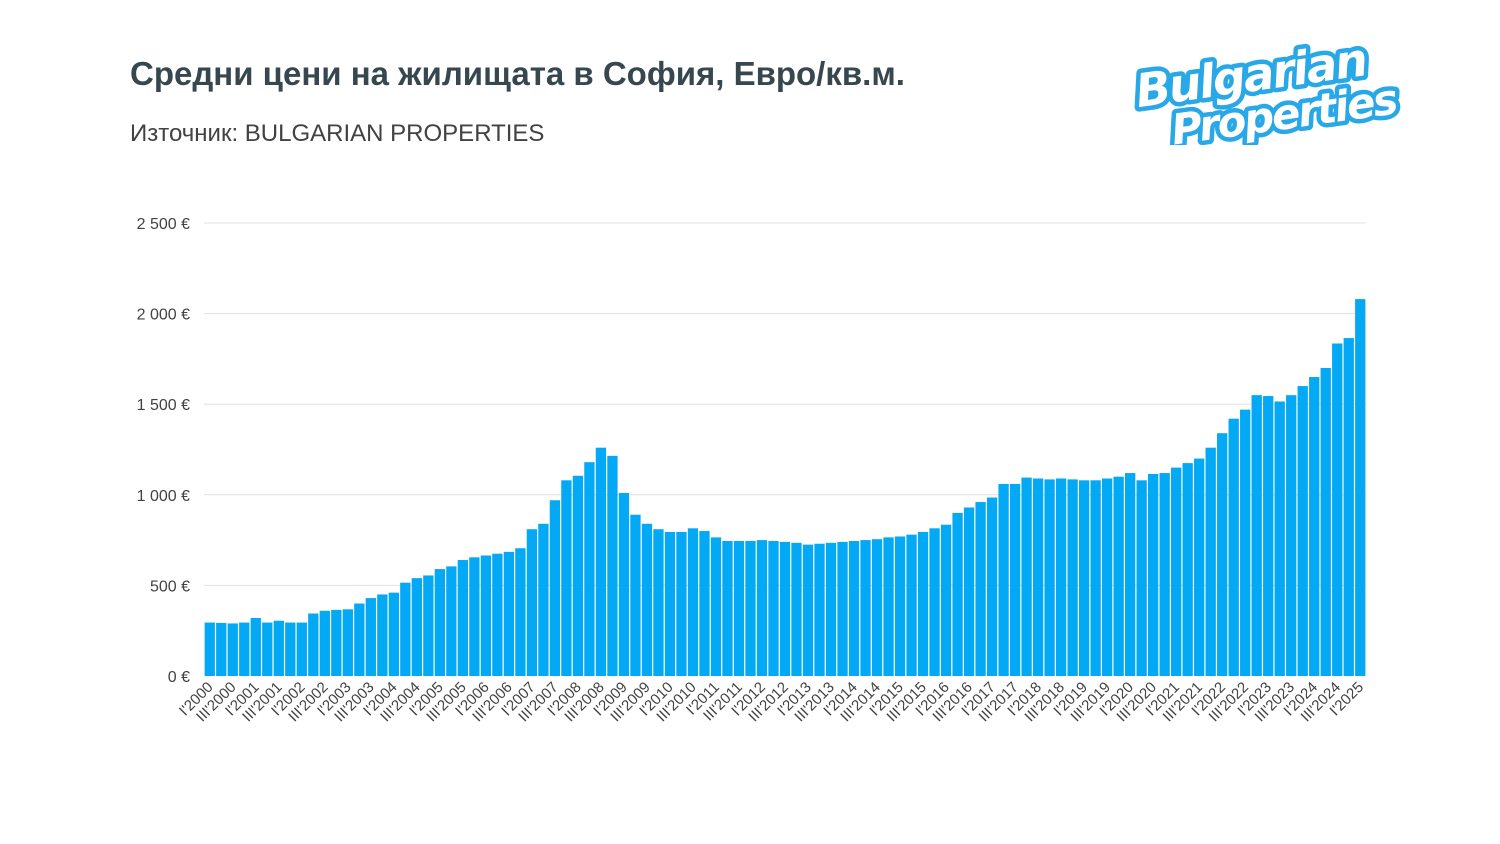  Describe the element at coordinates (163, 405) in the screenshot. I see `y-tick-label: 1 500 €` at that location.